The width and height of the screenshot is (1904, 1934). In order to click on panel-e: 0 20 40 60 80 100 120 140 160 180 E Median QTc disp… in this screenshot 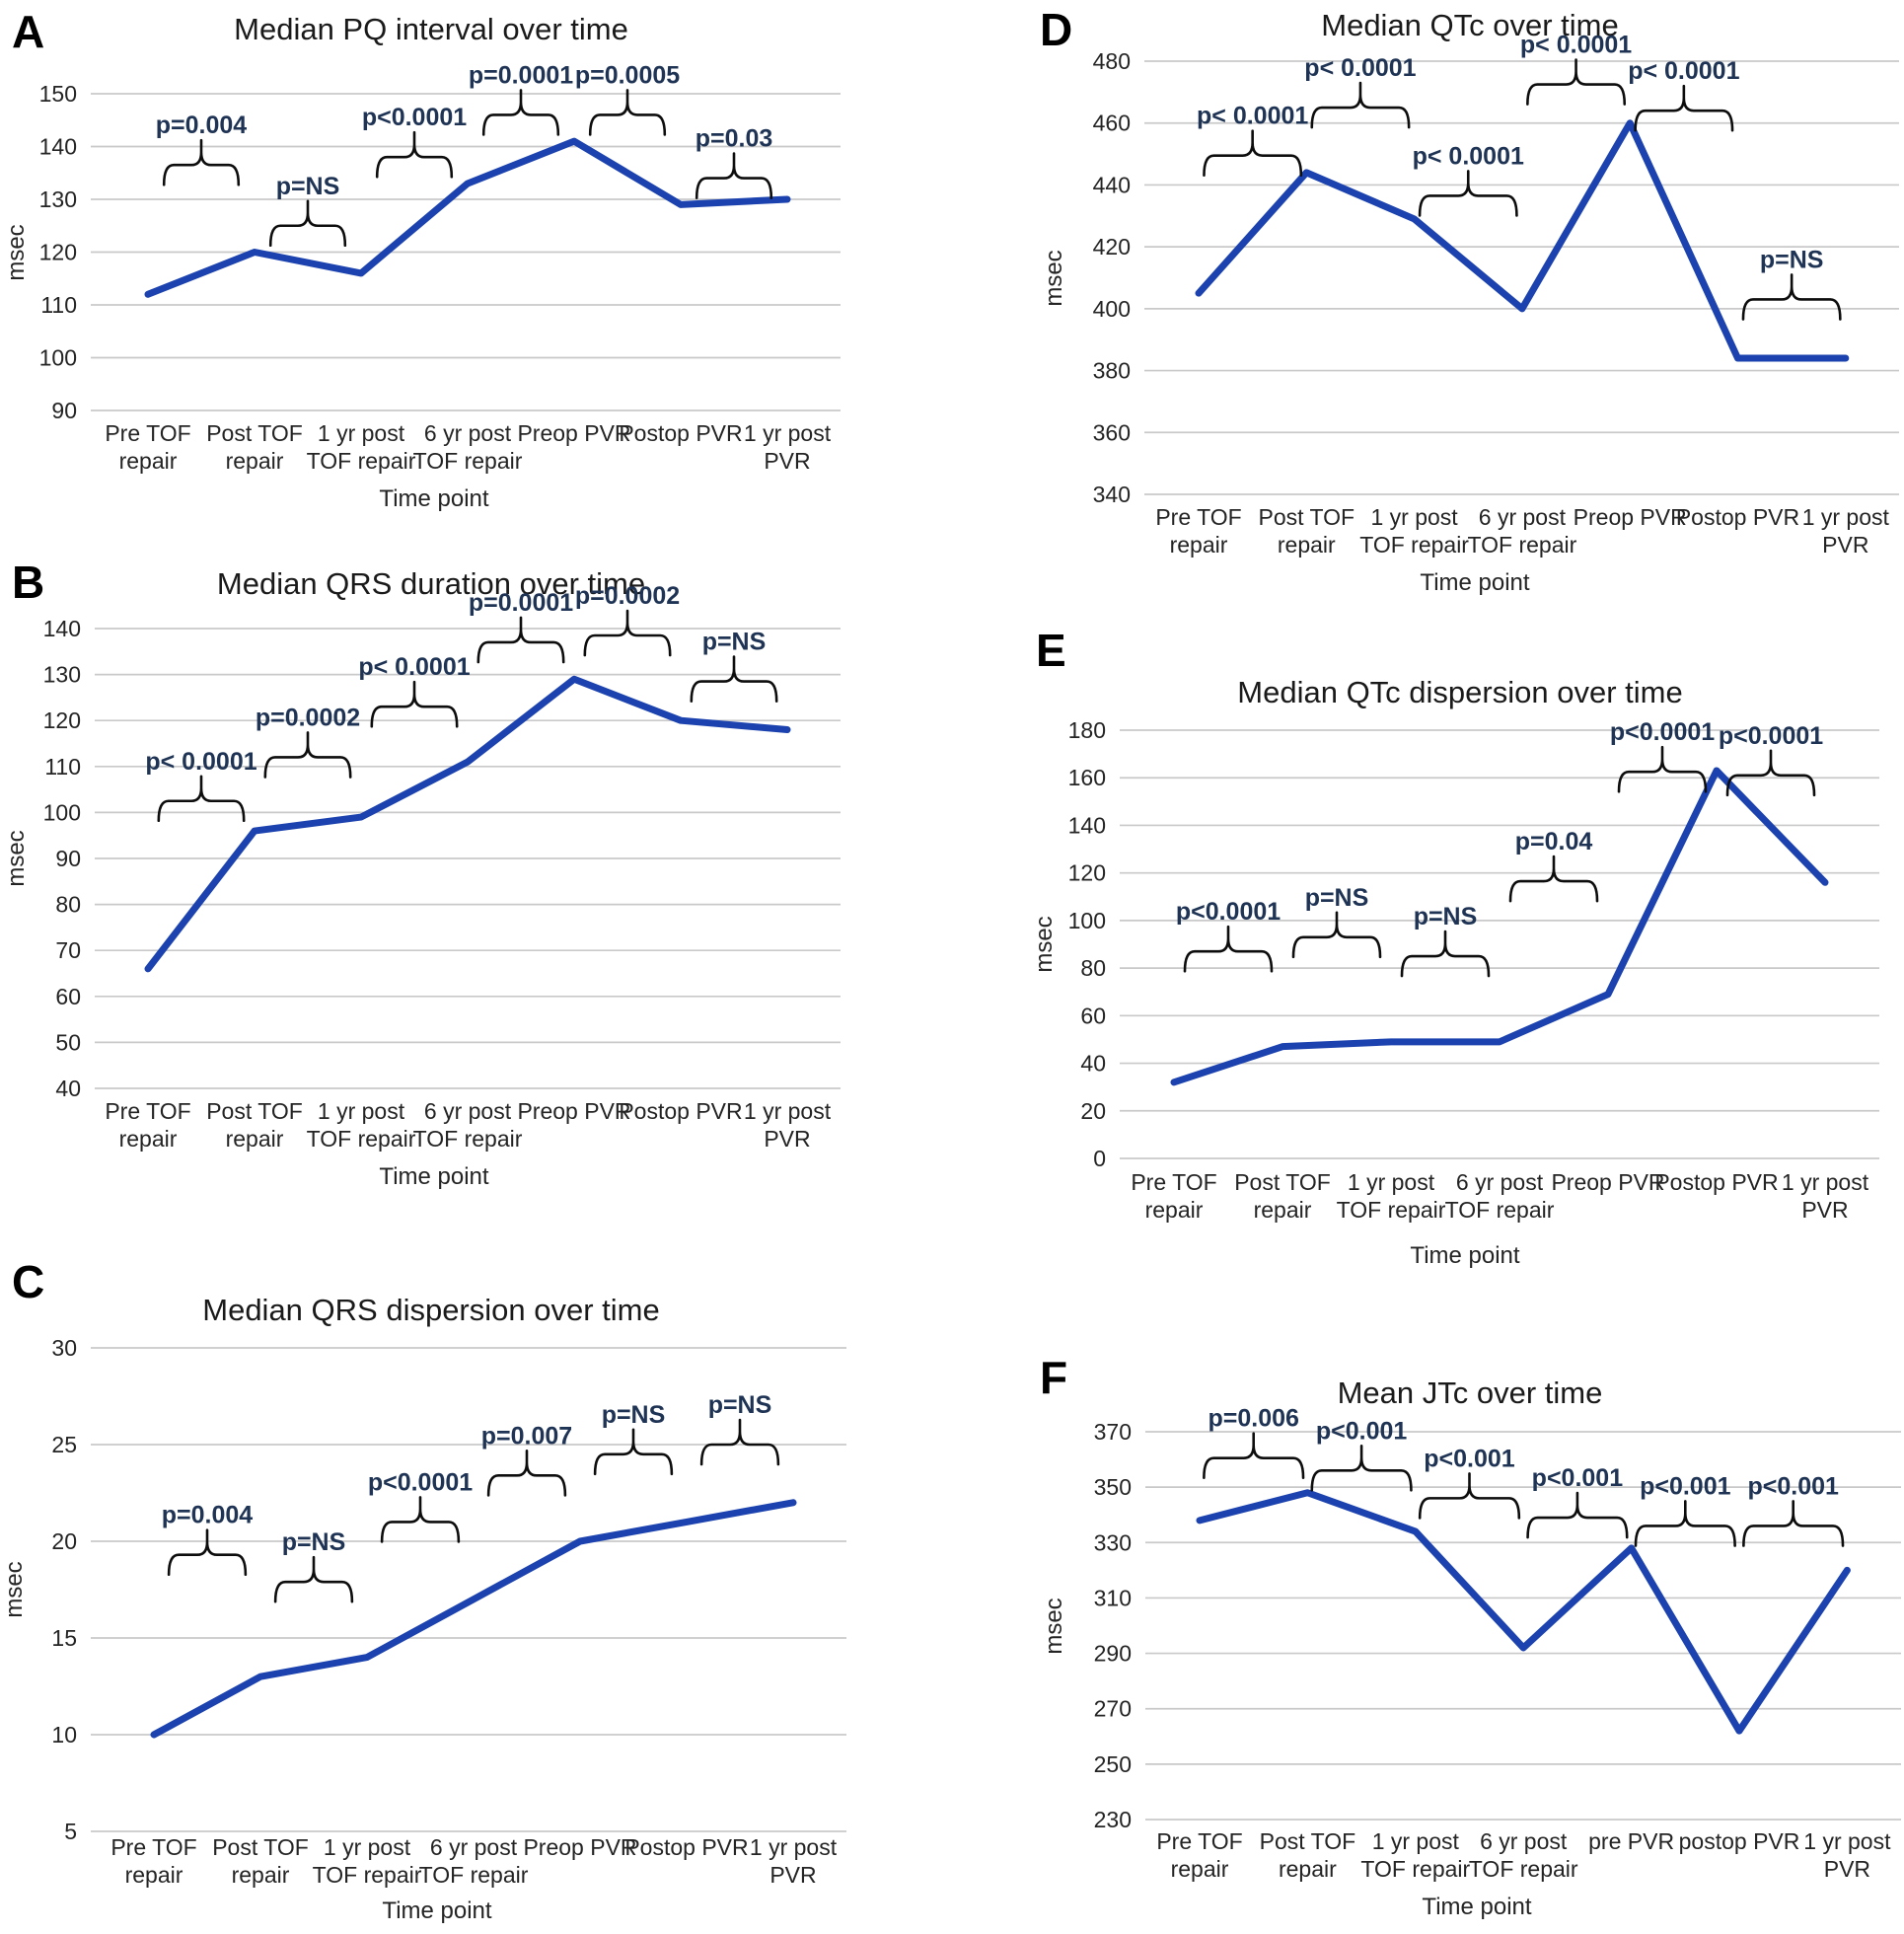, I will do `click(1455, 947)`.